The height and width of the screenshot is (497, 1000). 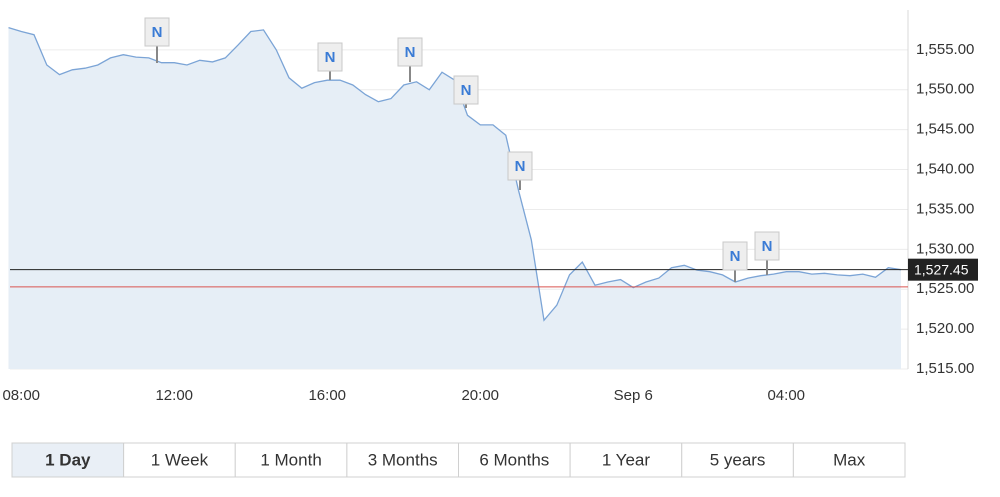 I want to click on y-tick-label: 1,545.00, so click(x=945, y=129).